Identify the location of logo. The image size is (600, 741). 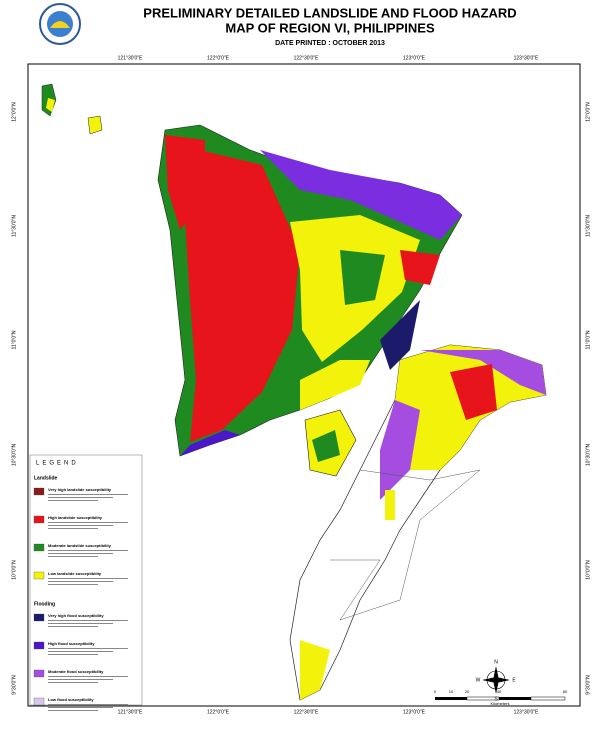
(60, 24).